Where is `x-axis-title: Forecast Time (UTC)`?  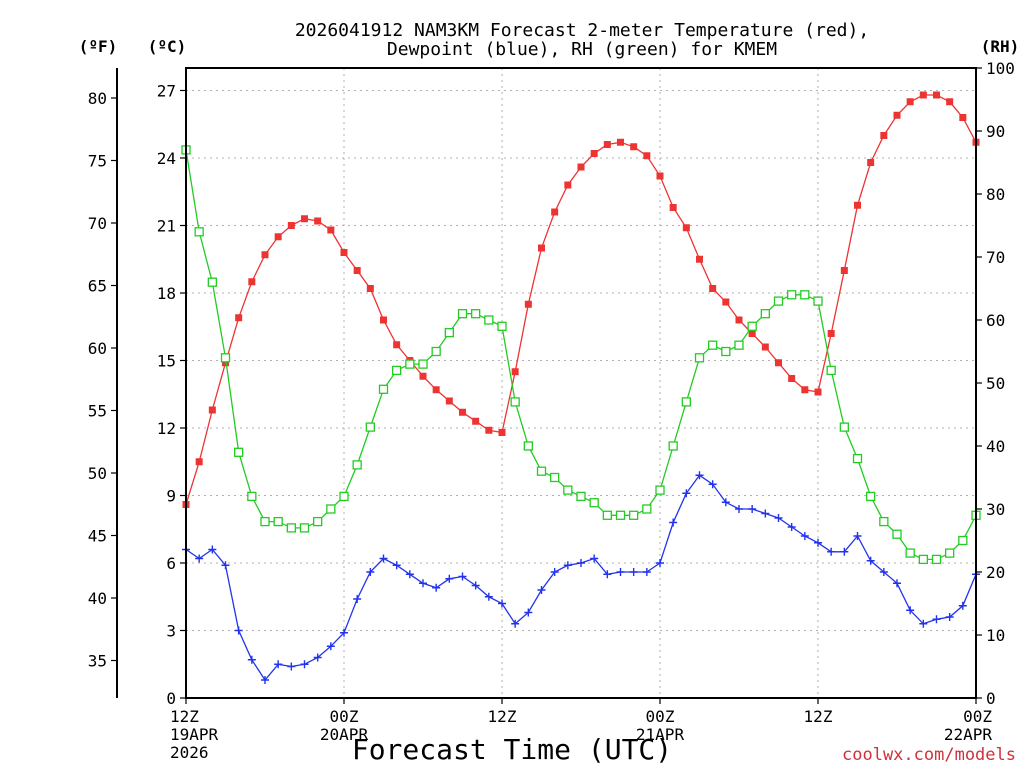 x-axis-title: Forecast Time (UTC) is located at coordinates (512, 749).